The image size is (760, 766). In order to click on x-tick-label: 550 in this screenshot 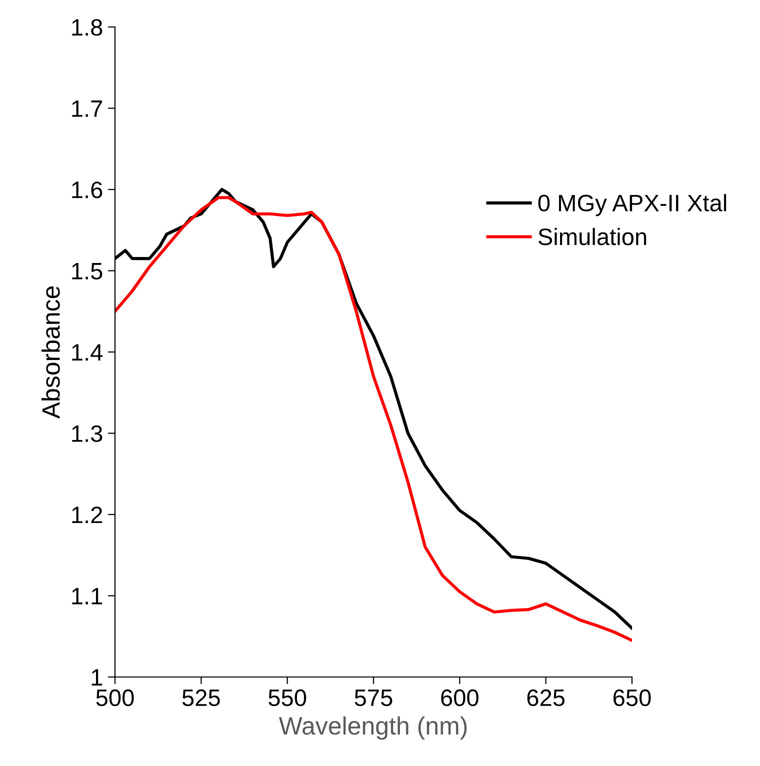, I will do `click(287, 697)`.